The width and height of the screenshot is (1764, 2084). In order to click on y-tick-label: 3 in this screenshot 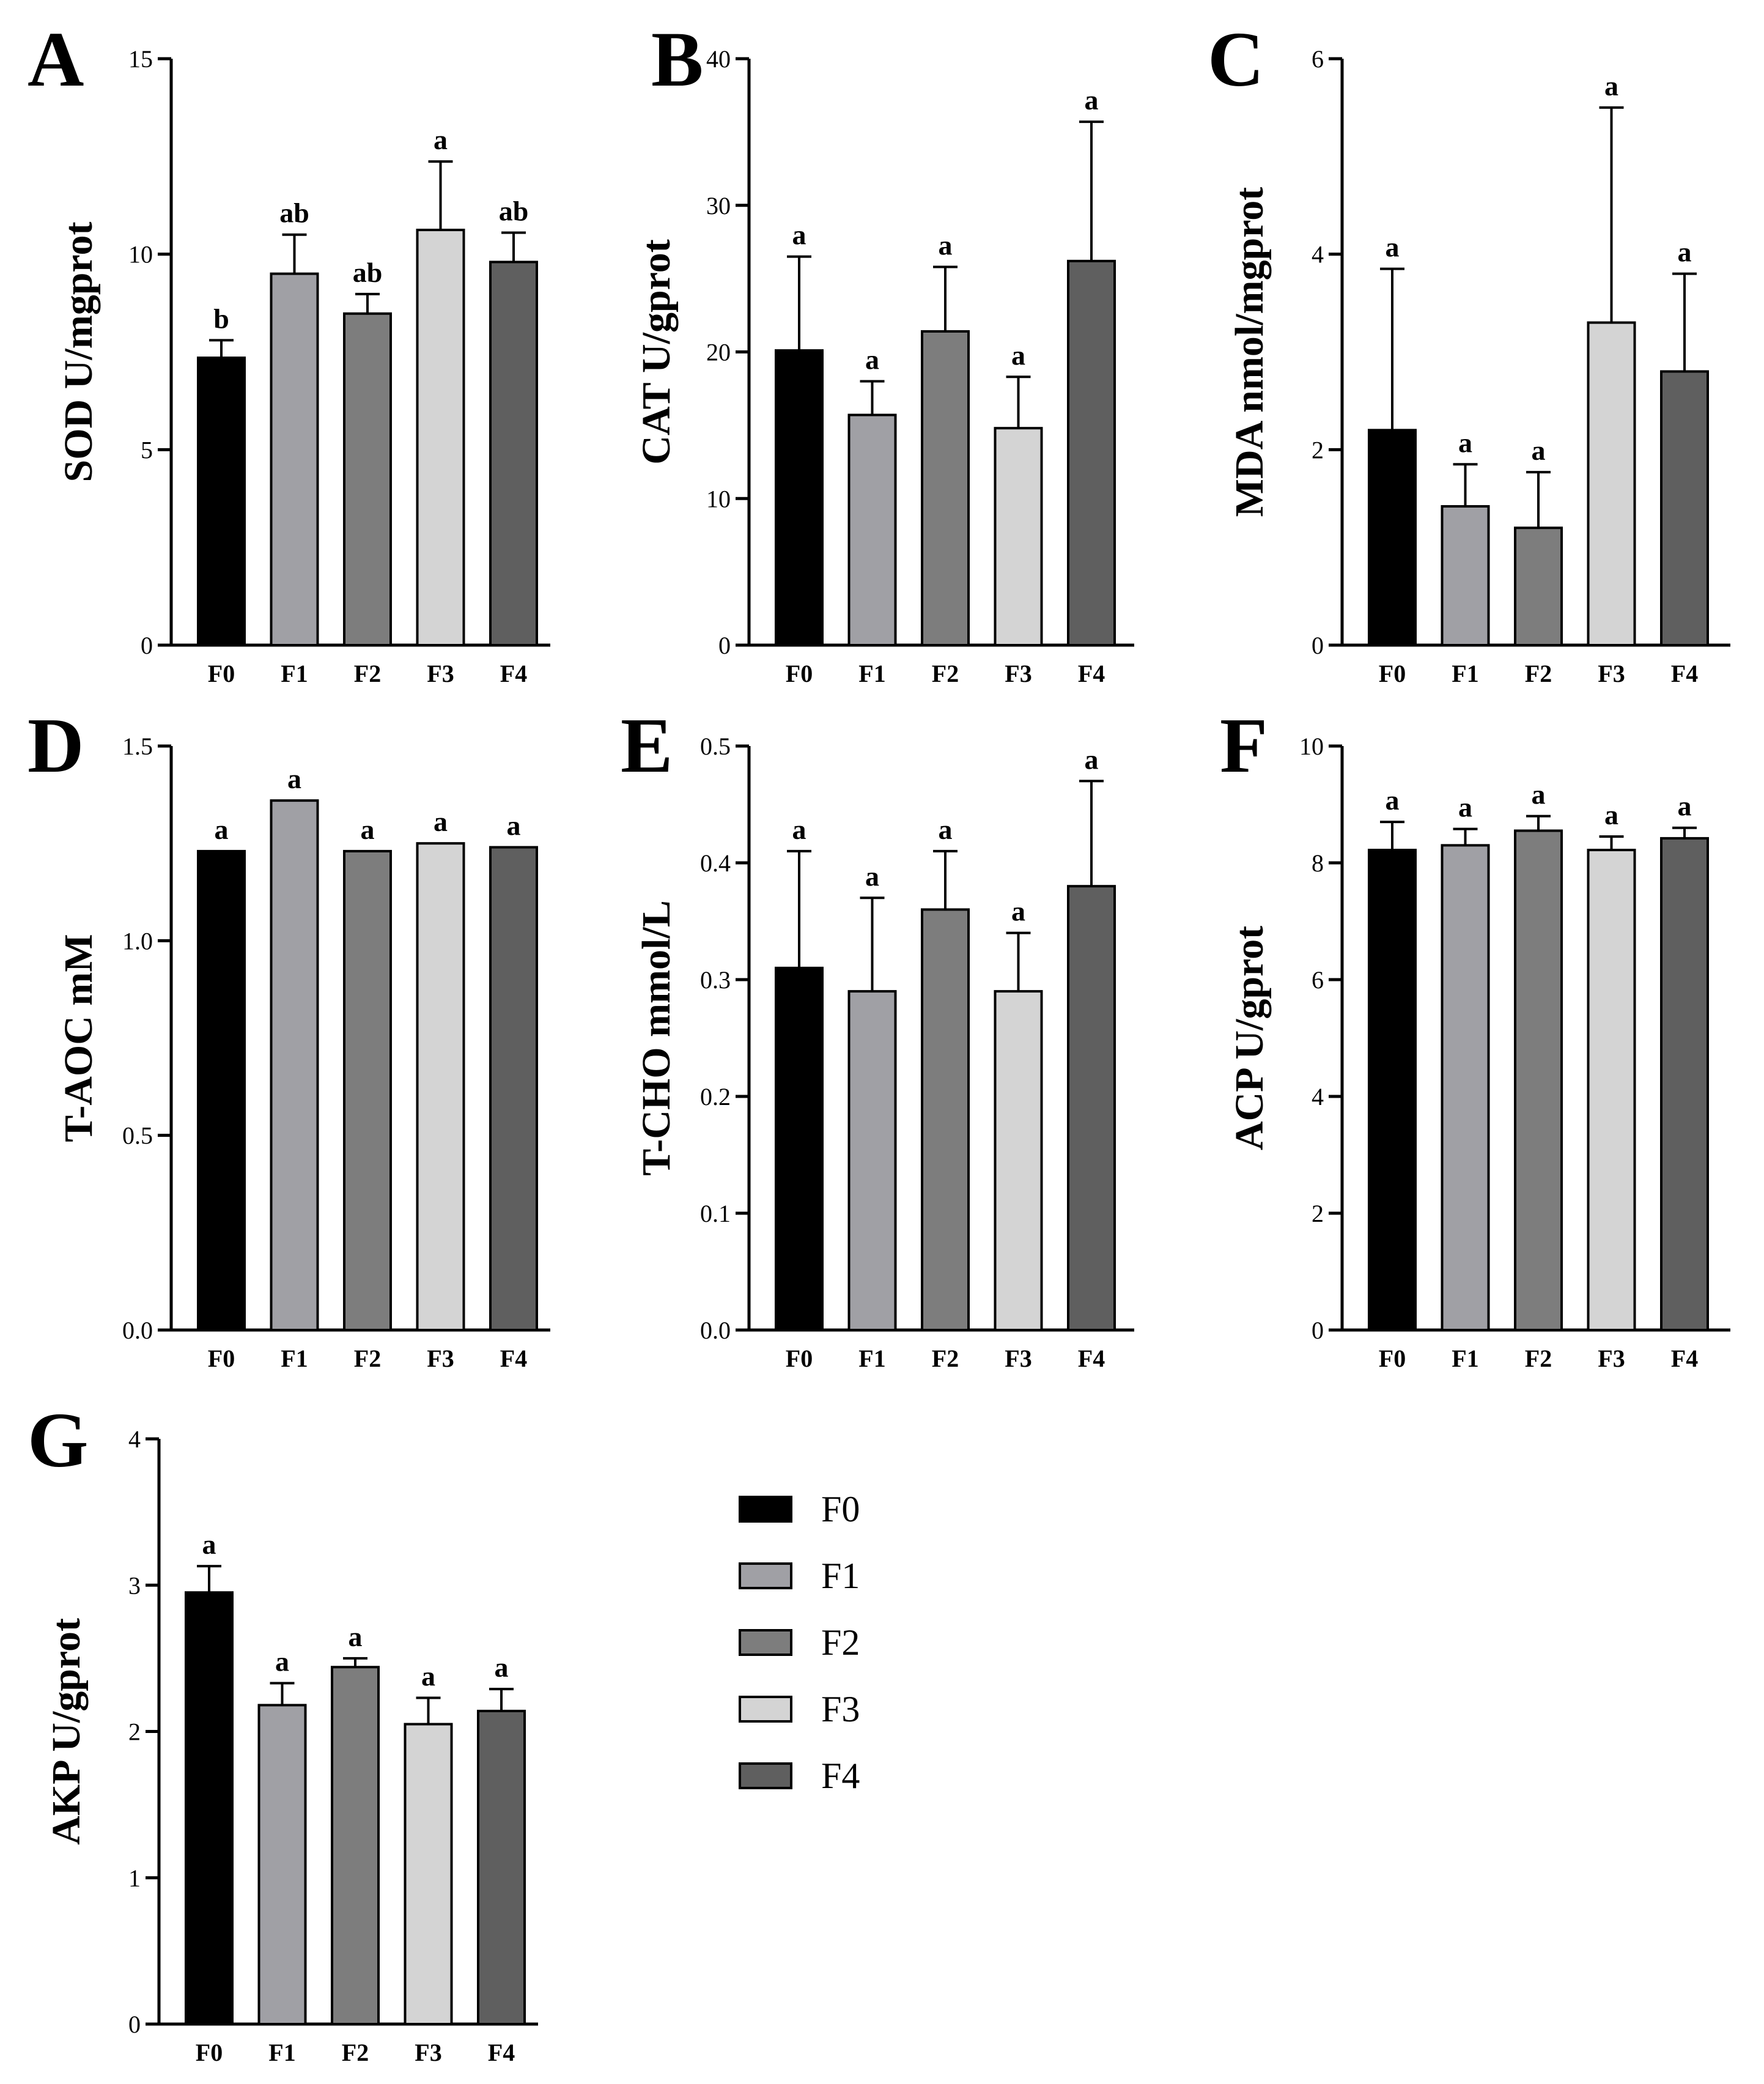, I will do `click(134, 1586)`.